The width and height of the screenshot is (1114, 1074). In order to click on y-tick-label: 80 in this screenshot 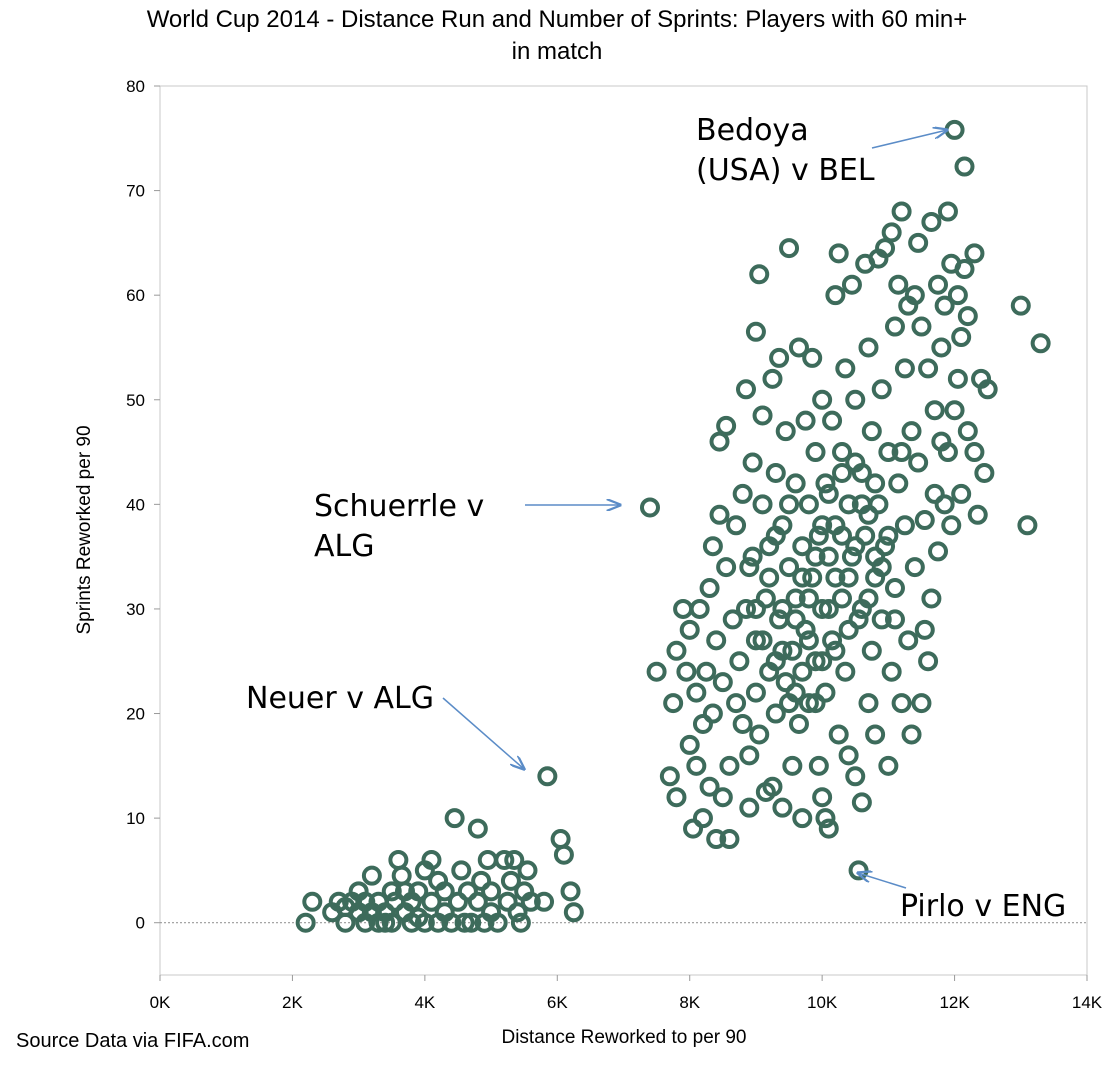, I will do `click(135, 86)`.